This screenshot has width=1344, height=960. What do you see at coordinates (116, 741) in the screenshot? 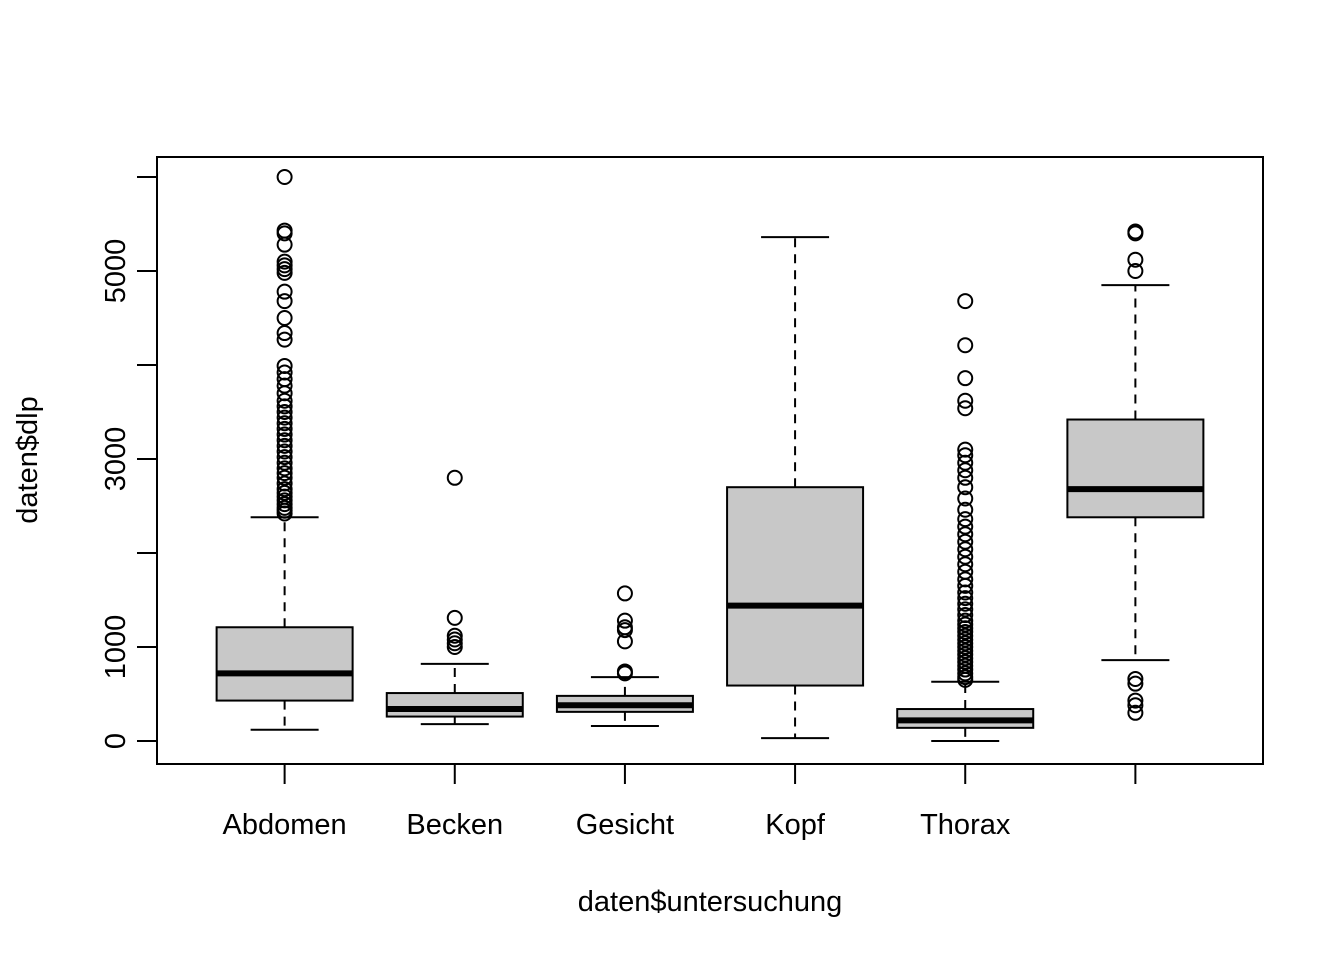
I see `y-tick-label: 0` at bounding box center [116, 741].